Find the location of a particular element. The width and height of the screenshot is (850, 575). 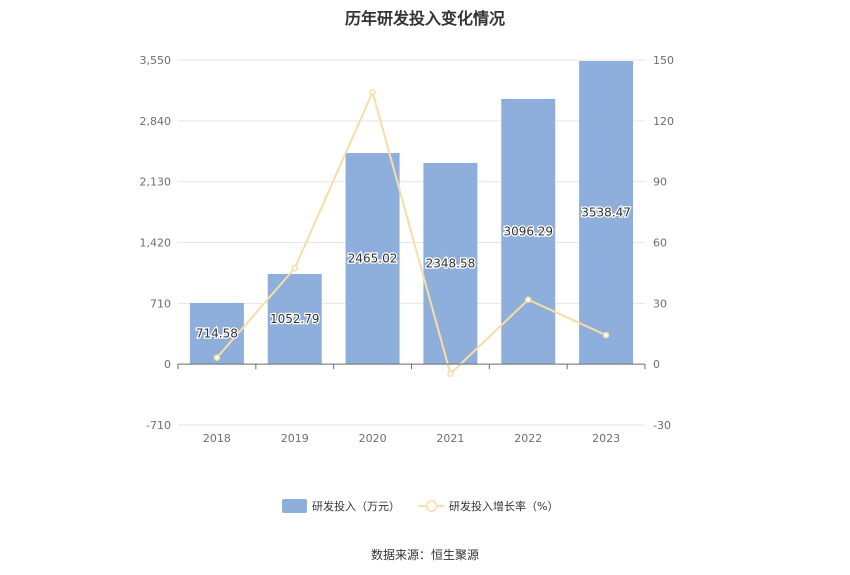

y-left-tick-label: 0 is located at coordinates (167, 364).